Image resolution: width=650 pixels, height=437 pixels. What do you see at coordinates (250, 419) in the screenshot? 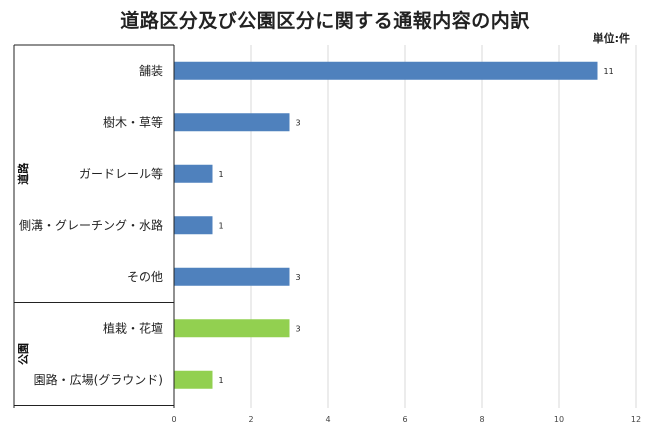
I see `x-tick-label: 2` at bounding box center [250, 419].